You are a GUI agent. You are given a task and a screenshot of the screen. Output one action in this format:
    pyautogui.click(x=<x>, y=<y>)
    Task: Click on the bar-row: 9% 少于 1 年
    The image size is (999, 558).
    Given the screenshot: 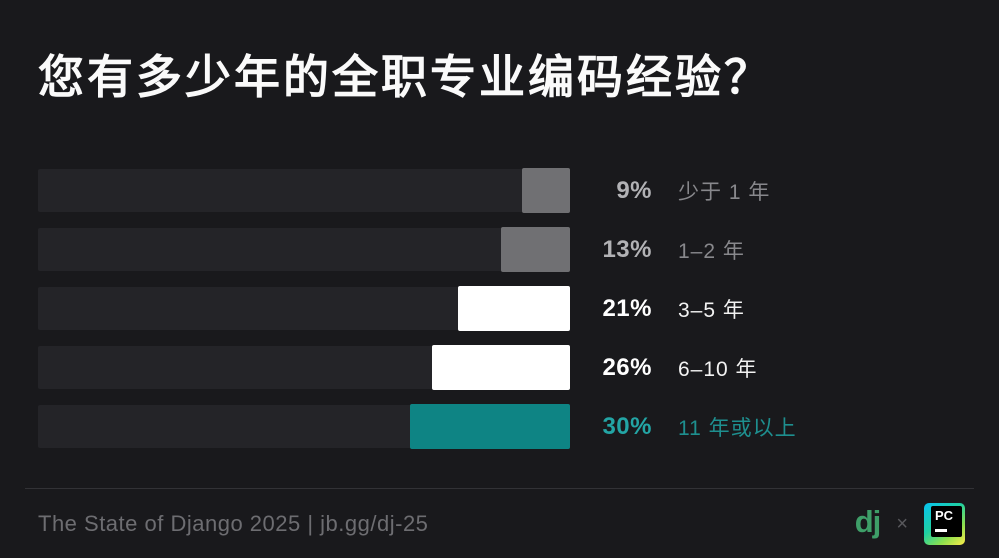 What is the action you would take?
    pyautogui.click(x=508, y=190)
    